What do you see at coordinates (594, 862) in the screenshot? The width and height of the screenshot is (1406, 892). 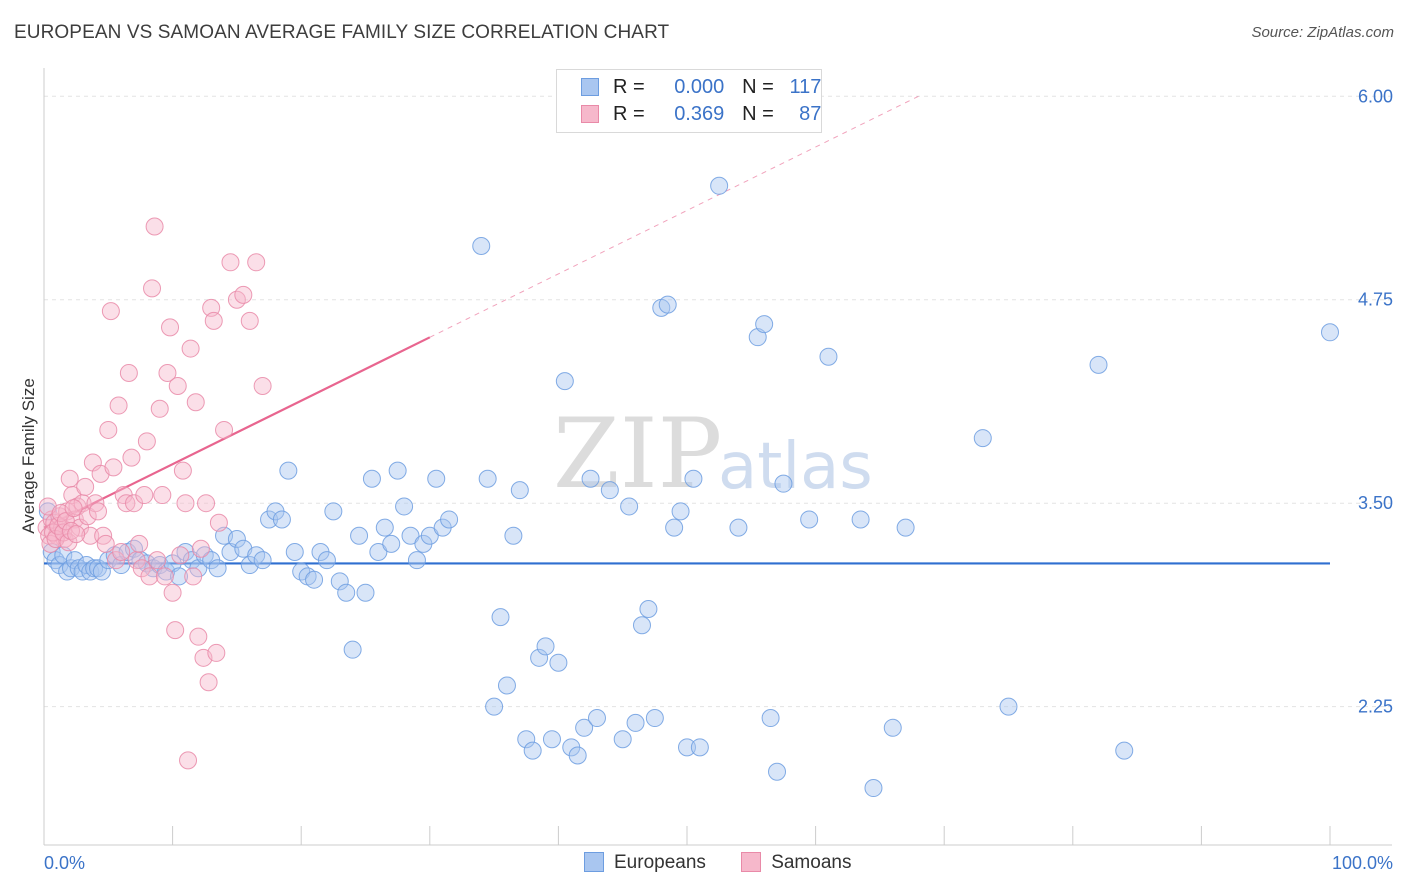 I see `europeans-legend-swatch` at bounding box center [594, 862].